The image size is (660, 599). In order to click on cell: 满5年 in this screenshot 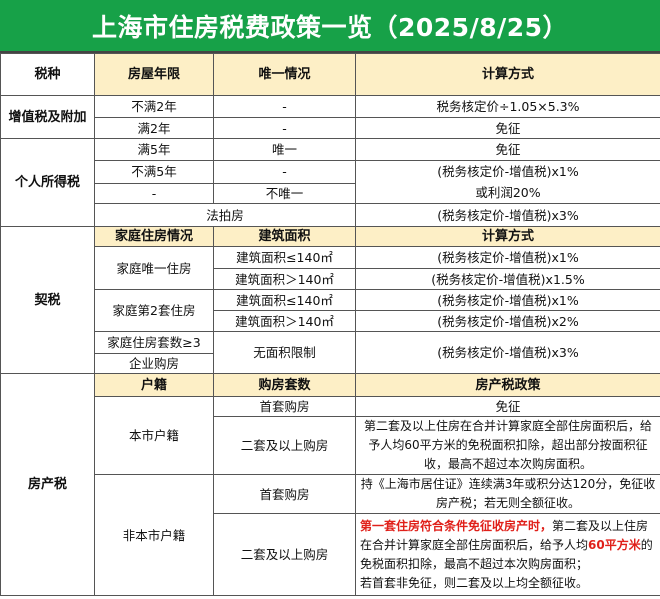, I will do `click(154, 149)`.